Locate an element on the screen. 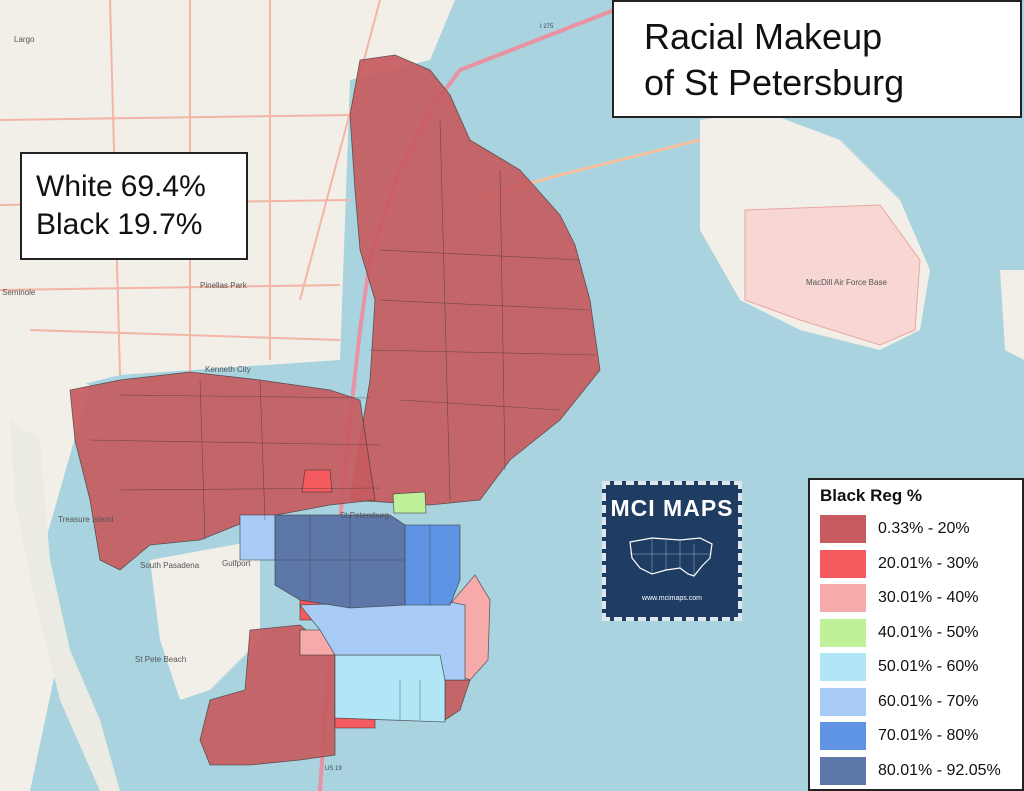  logo-brand: MCI MAPS is located at coordinates (672, 508).